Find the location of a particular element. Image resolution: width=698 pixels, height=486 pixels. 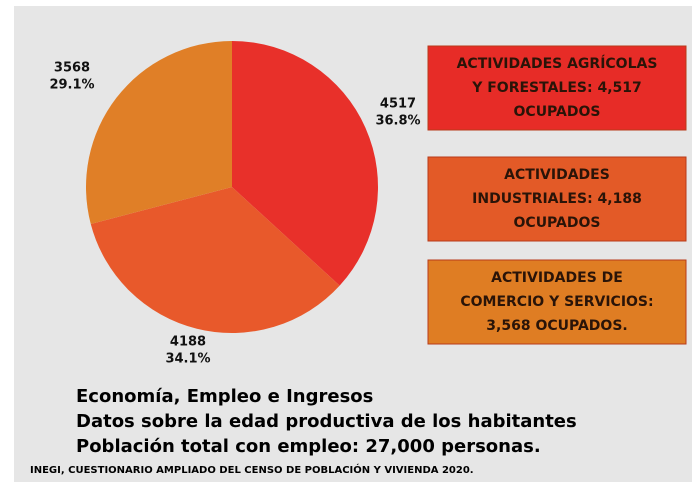

legend-text: ACTIVIDADES is located at coordinates (557, 175).